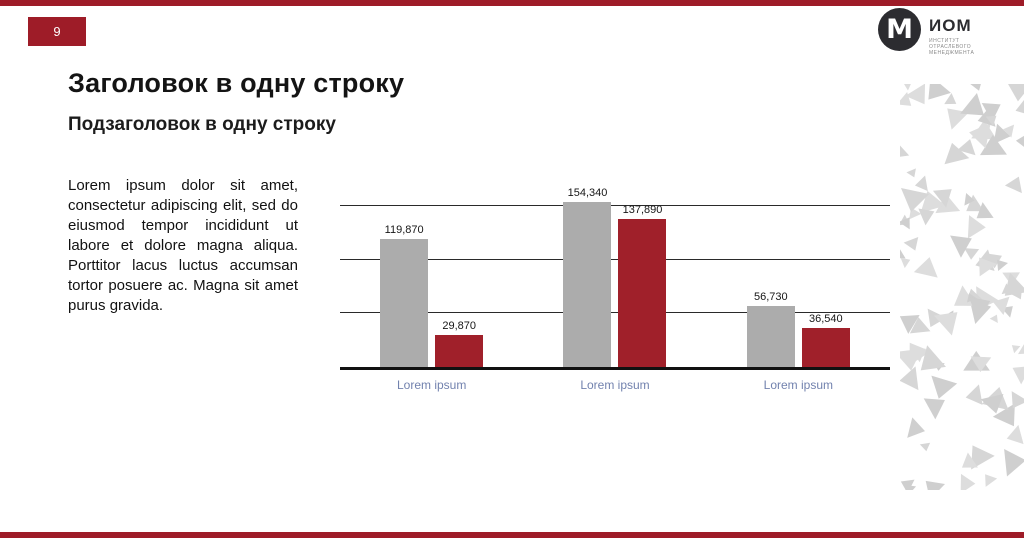 Image resolution: width=1024 pixels, height=538 pixels. I want to click on bar-value-label: 56,730, so click(770, 297).